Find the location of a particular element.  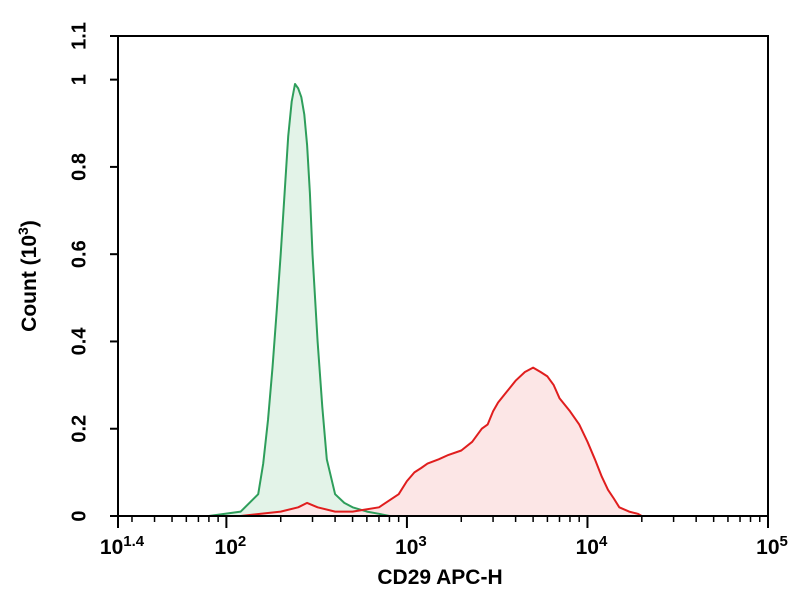

y-axis: 0 0.2 0.4 0.6 0.8 1 1.1 is located at coordinates (93, 272).